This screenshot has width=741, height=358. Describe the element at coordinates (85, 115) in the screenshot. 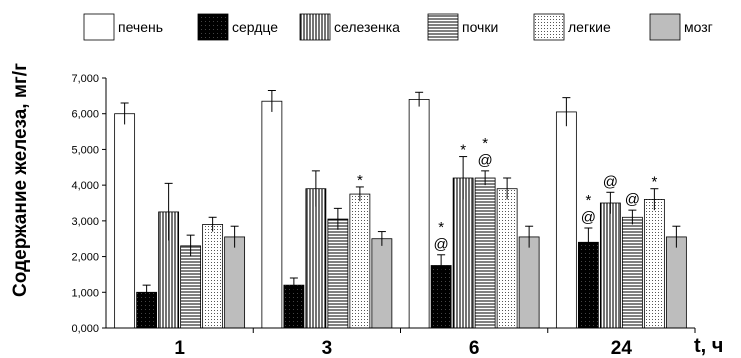

I see `y-tick-label: 6,000` at that location.